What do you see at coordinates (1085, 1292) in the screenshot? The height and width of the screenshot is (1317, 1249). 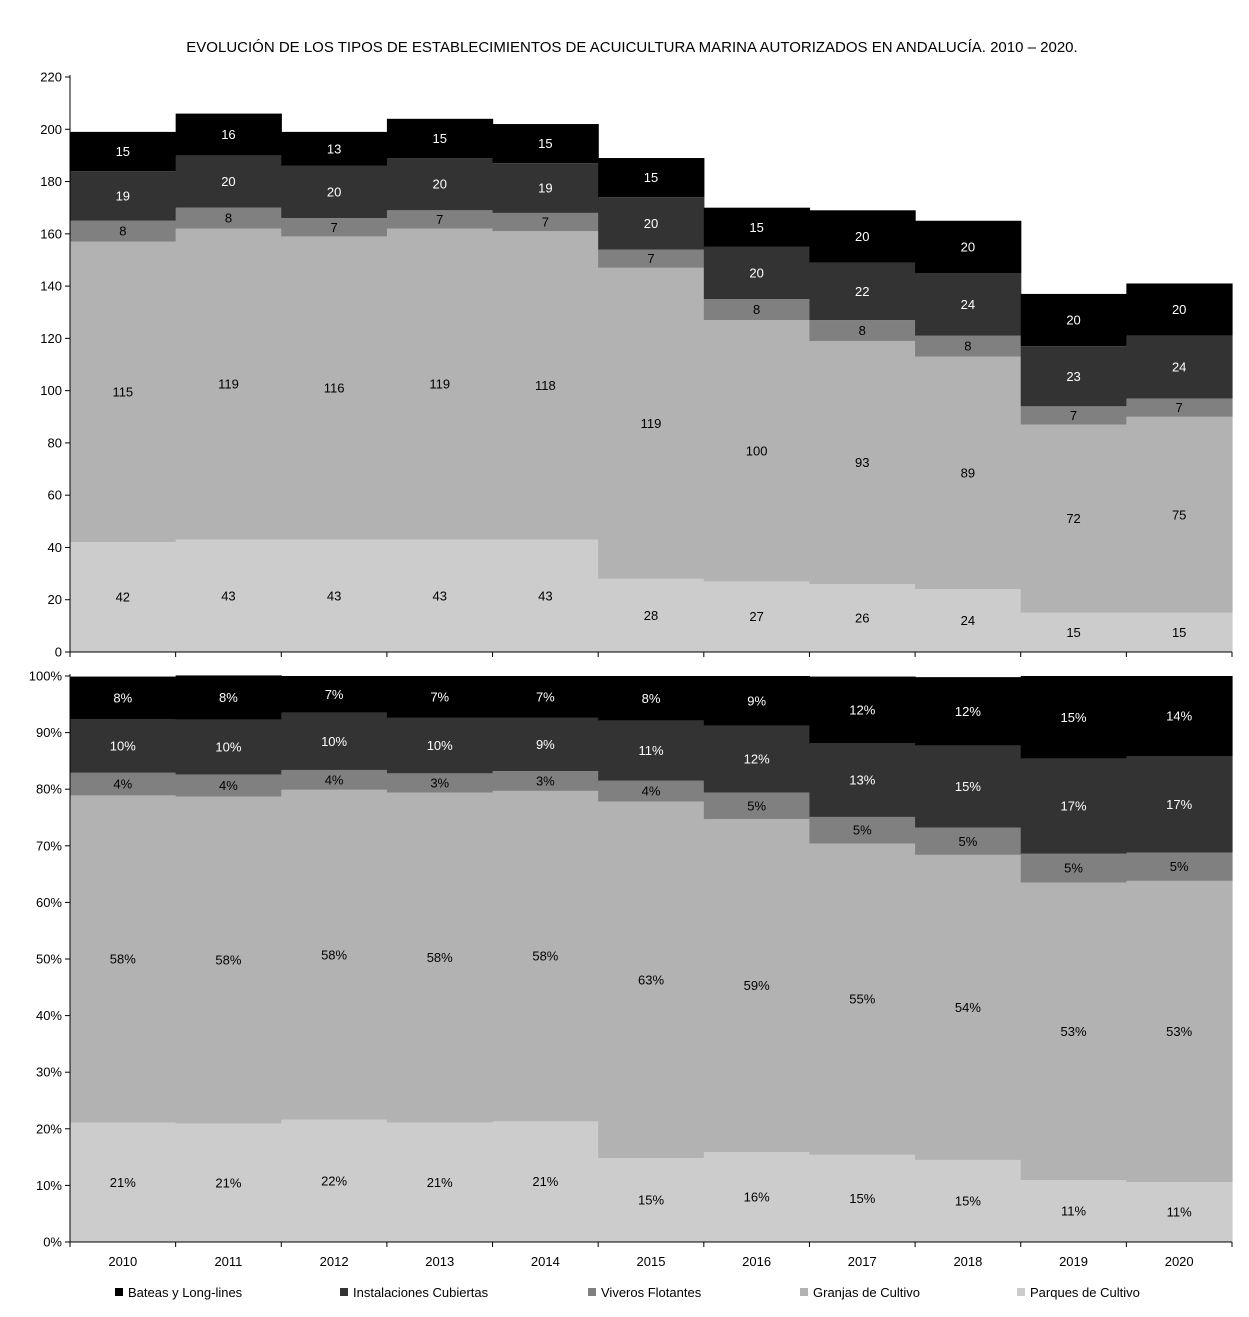 I see `legend-label: Parques de Cultivo` at bounding box center [1085, 1292].